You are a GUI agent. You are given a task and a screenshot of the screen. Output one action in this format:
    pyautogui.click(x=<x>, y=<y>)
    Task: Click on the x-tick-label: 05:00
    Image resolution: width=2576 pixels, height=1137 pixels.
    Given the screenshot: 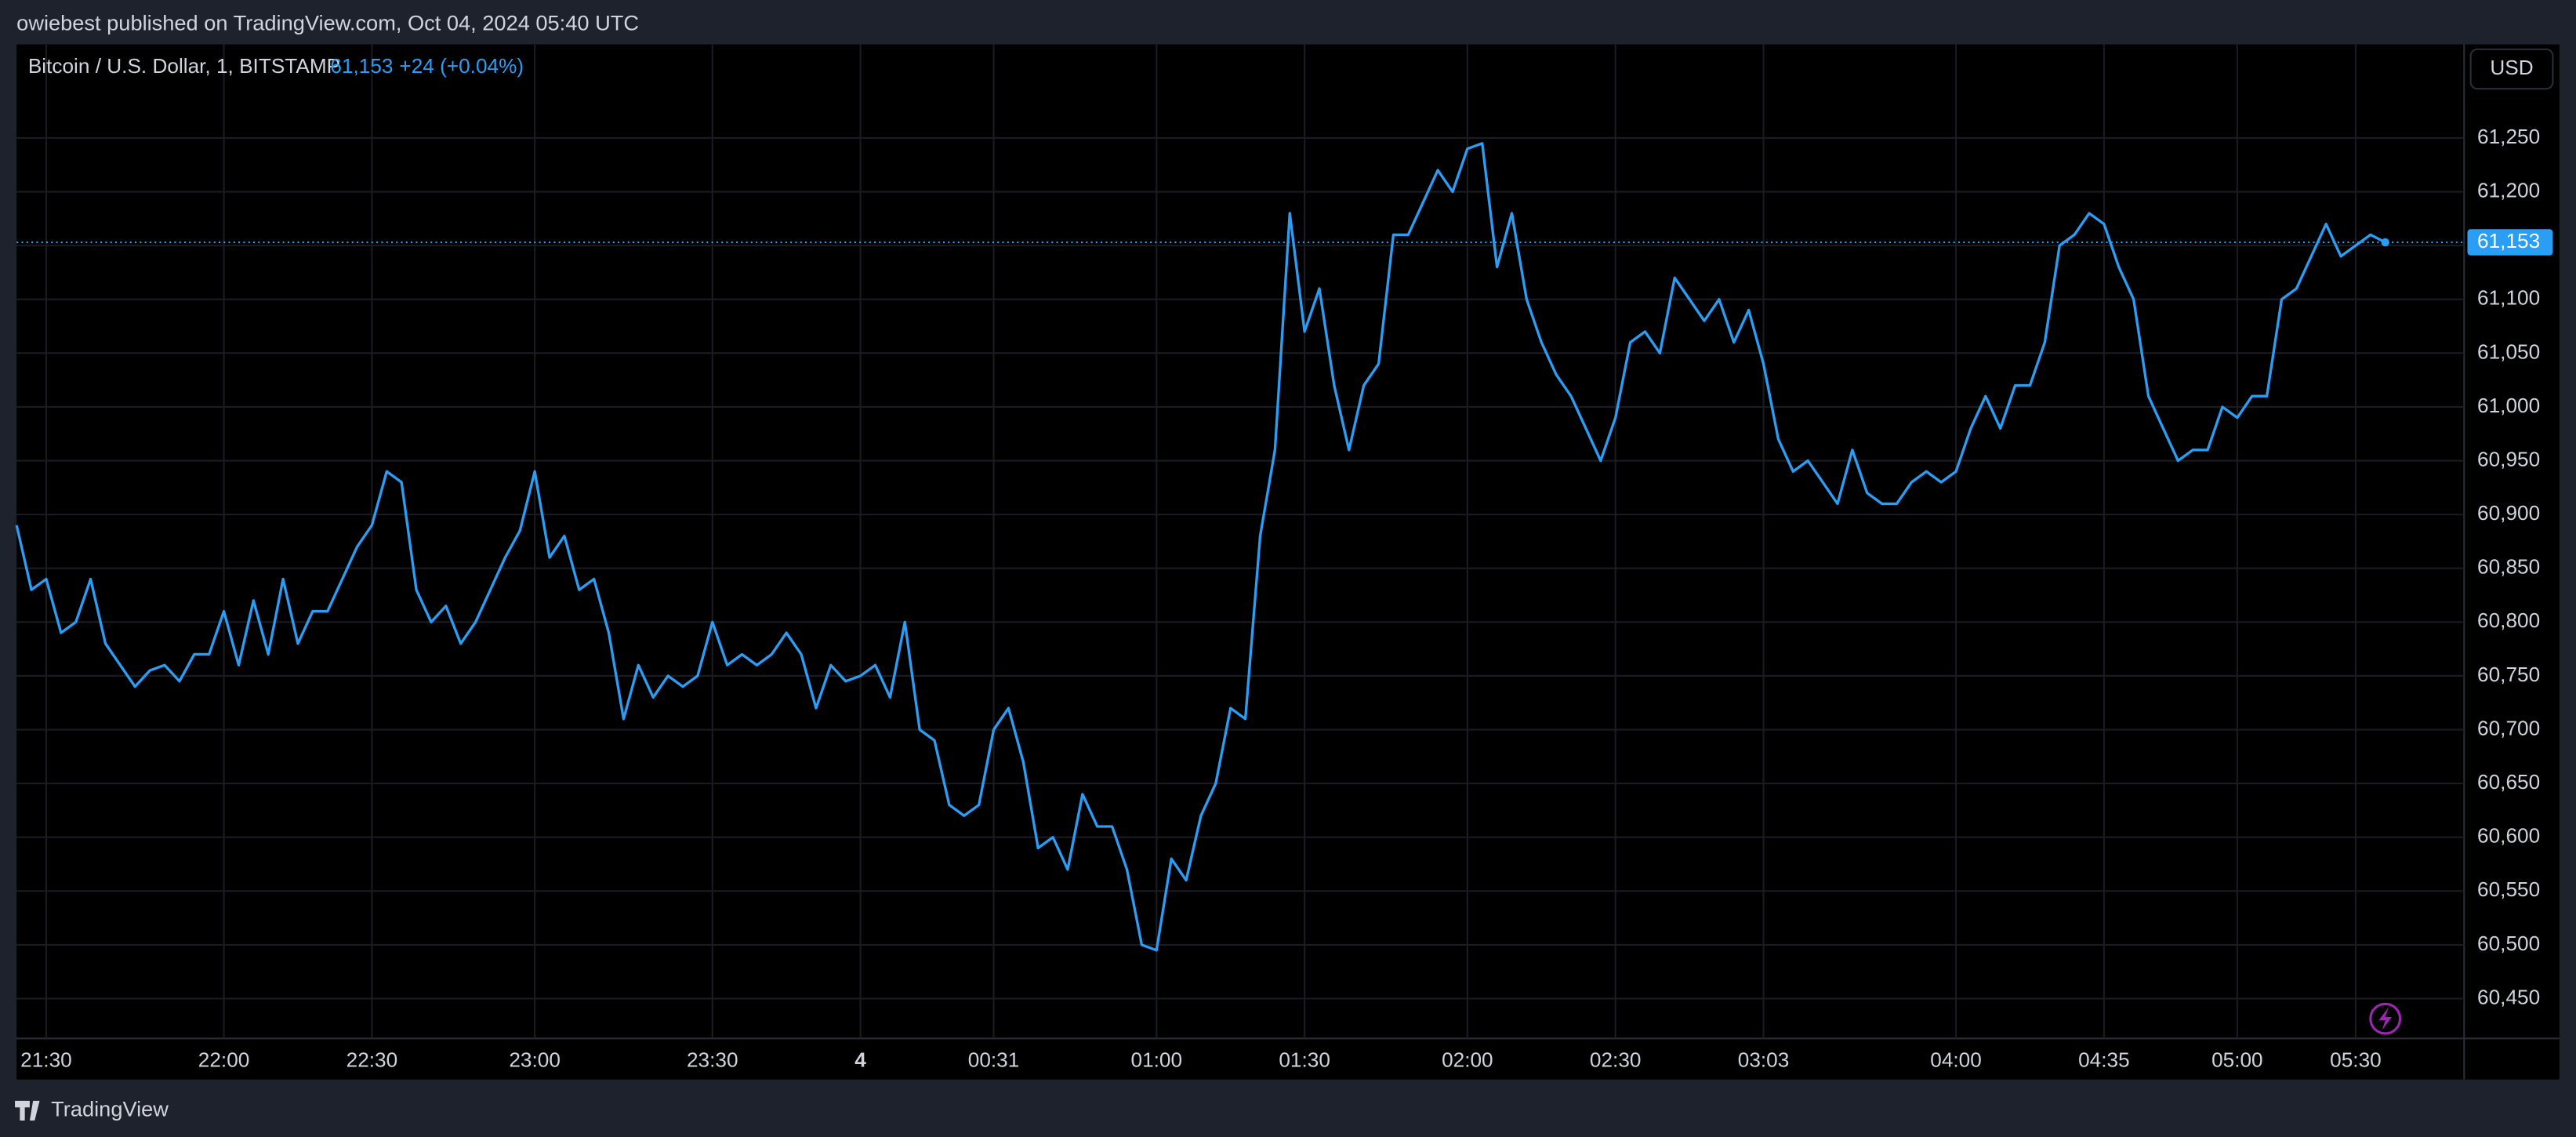 What is the action you would take?
    pyautogui.click(x=2237, y=1060)
    